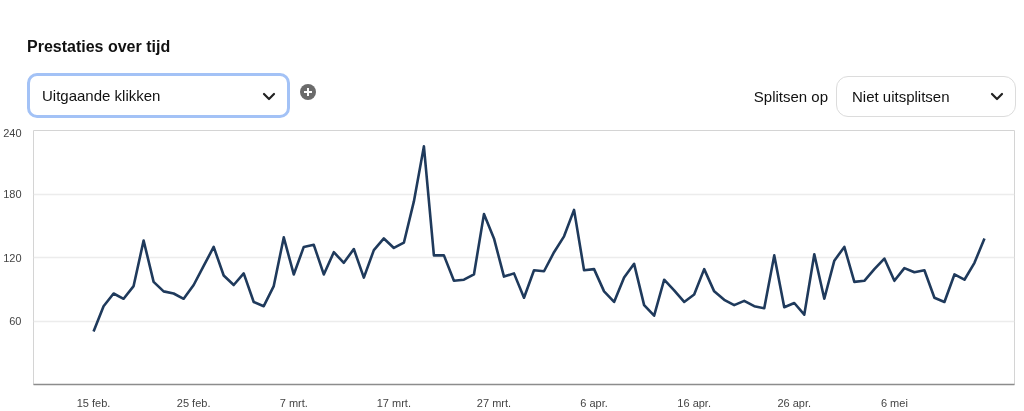 This screenshot has width=1024, height=411. What do you see at coordinates (901, 97) in the screenshot?
I see `text: Niet uitsplitsen` at bounding box center [901, 97].